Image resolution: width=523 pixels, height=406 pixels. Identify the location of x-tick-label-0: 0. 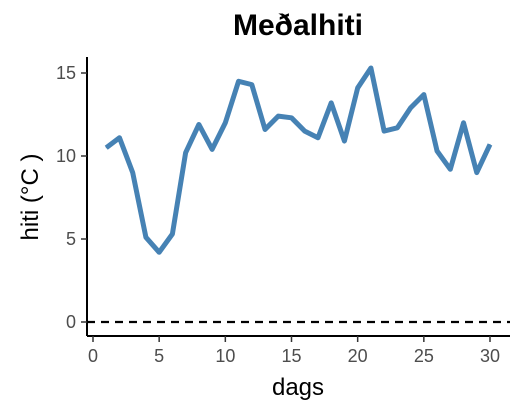
(93, 356).